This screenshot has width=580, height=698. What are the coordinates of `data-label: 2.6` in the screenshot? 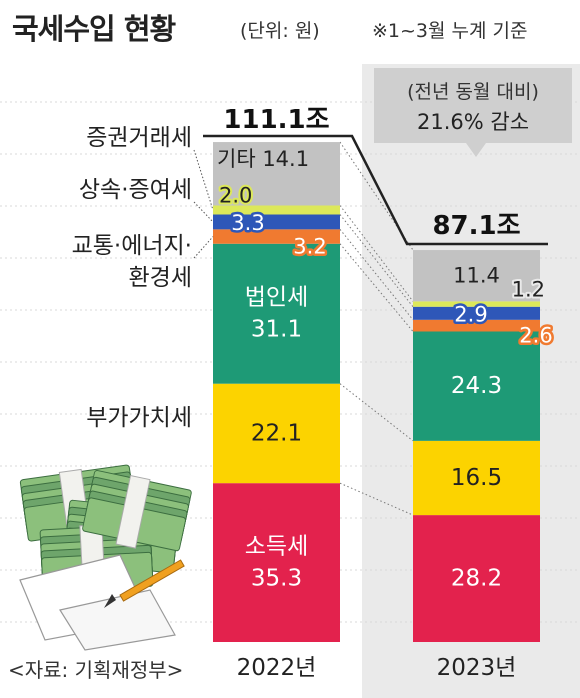 It's located at (535, 336).